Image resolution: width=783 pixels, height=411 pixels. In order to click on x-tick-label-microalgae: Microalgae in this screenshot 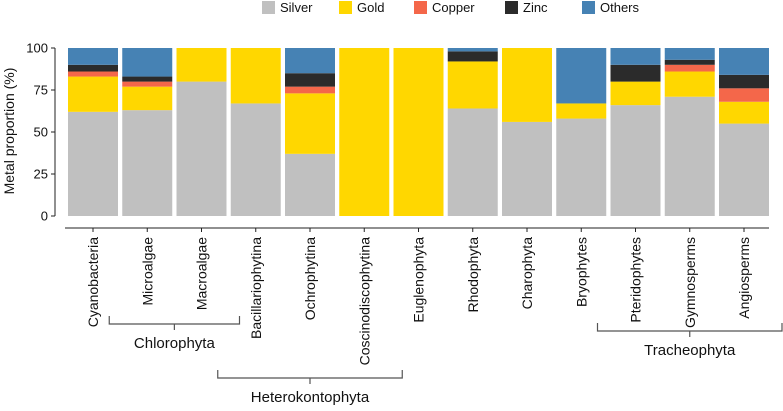, I will do `click(147, 271)`.